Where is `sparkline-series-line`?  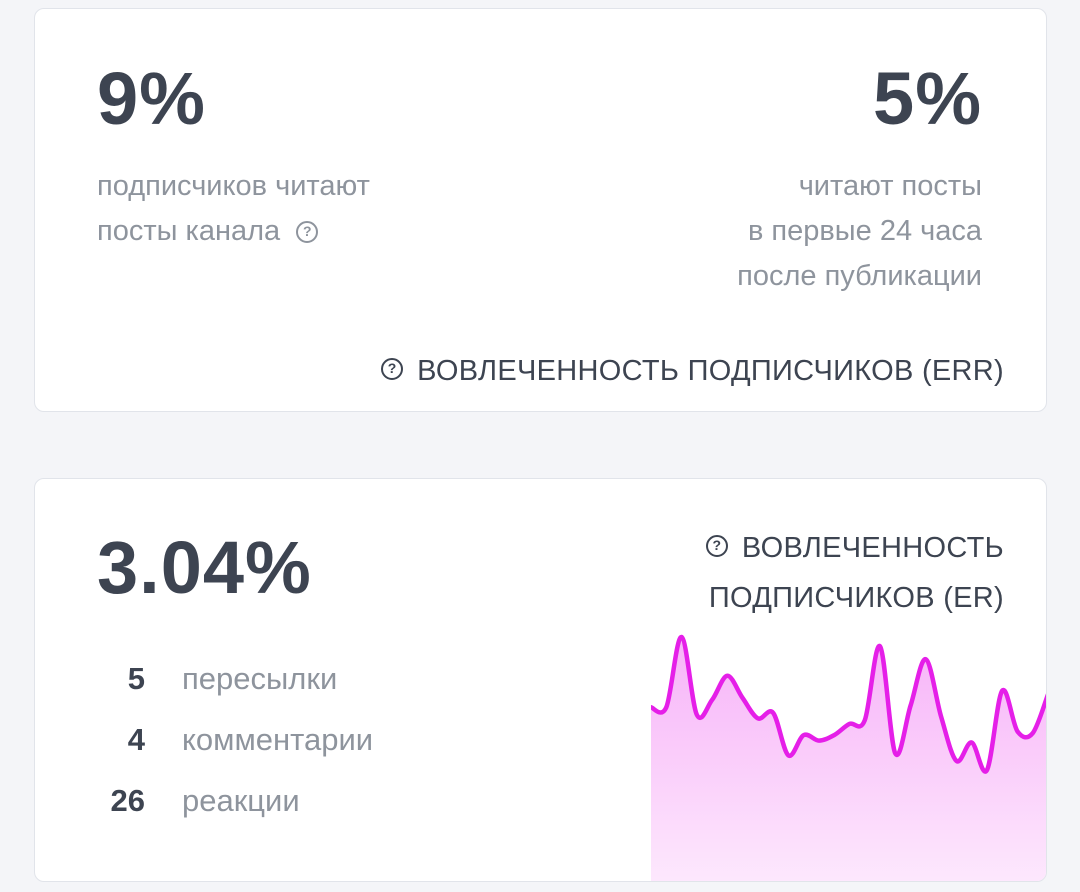 sparkline-series-line is located at coordinates (848, 704).